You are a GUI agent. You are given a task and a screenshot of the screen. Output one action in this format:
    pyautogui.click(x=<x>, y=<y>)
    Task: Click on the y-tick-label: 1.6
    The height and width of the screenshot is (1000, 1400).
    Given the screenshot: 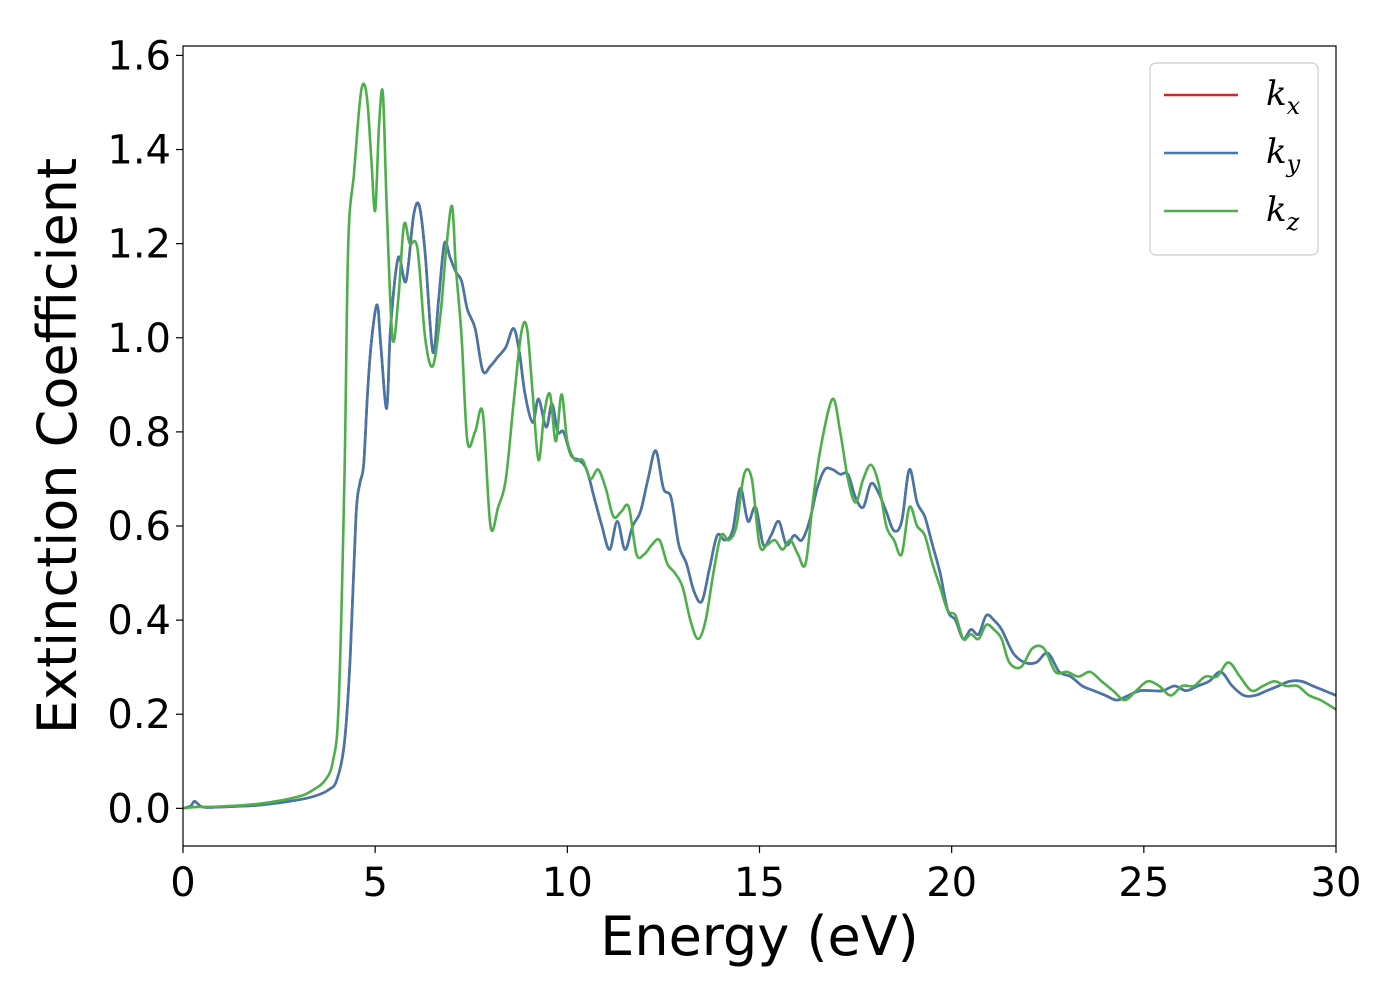 What is the action you would take?
    pyautogui.click(x=139, y=56)
    